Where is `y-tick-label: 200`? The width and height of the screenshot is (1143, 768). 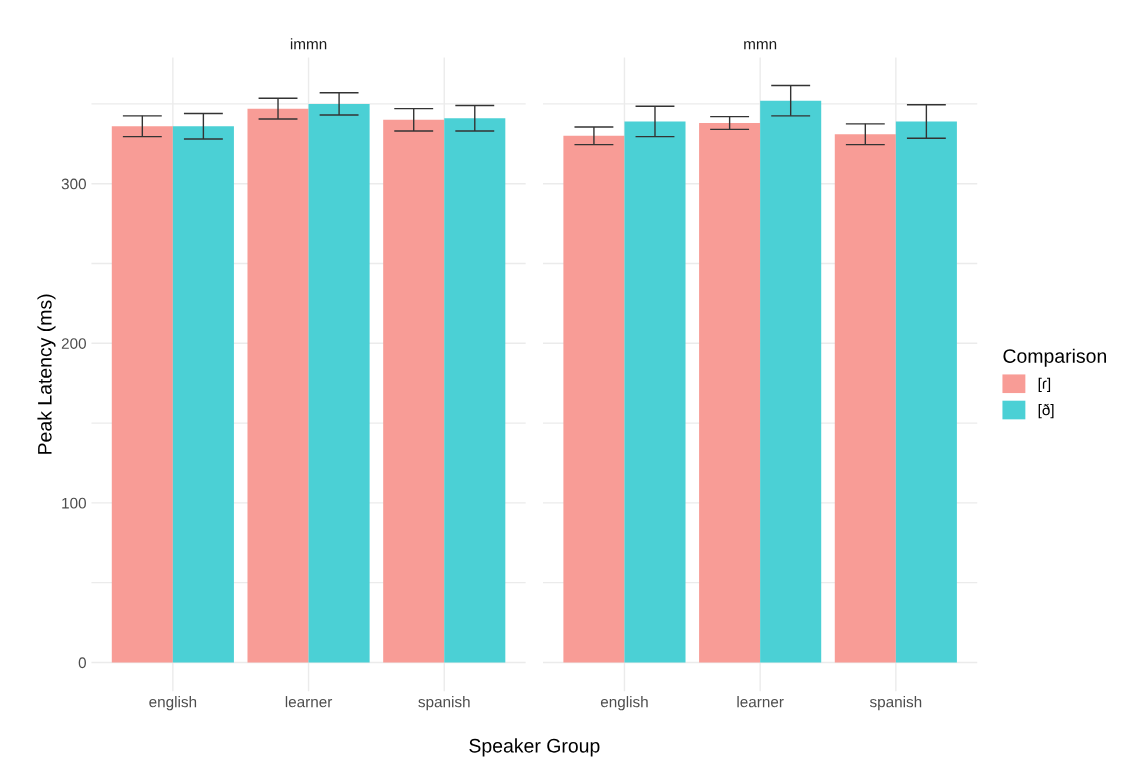
y-tick-label: 200 is located at coordinates (73, 343).